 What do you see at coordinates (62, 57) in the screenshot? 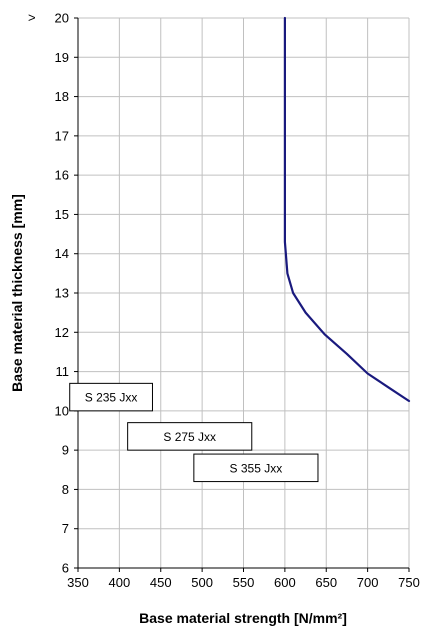
I see `y-tick-label: 19` at bounding box center [62, 57].